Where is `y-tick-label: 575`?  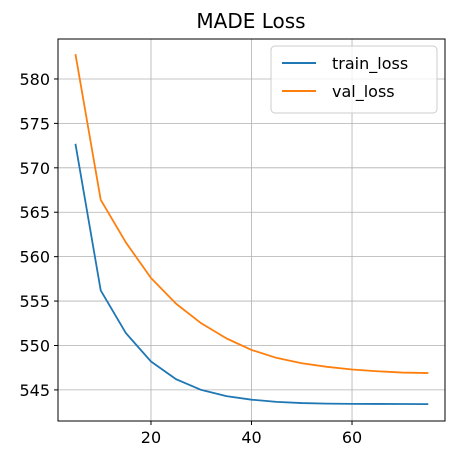
y-tick-label: 575 is located at coordinates (34, 123).